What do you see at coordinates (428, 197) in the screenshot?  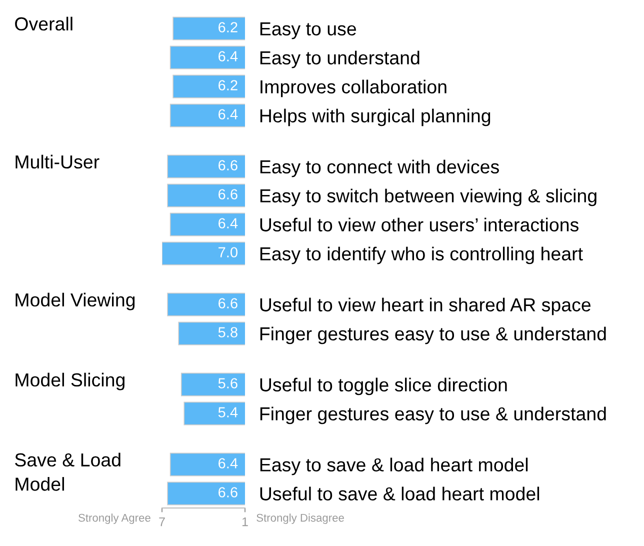 I see `y-tick-label: Easy to switch between viewing & slicing` at bounding box center [428, 197].